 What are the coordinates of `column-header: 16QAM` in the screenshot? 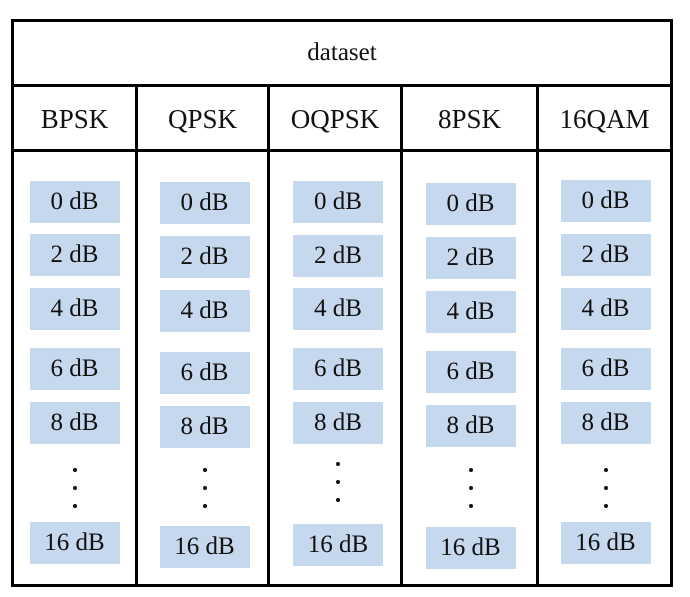 It's located at (604, 118).